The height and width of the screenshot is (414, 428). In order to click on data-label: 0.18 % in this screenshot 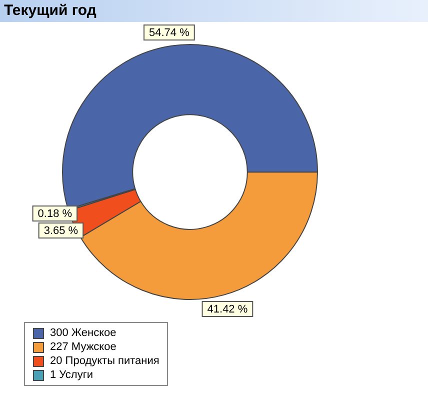, I will do `click(55, 214)`.